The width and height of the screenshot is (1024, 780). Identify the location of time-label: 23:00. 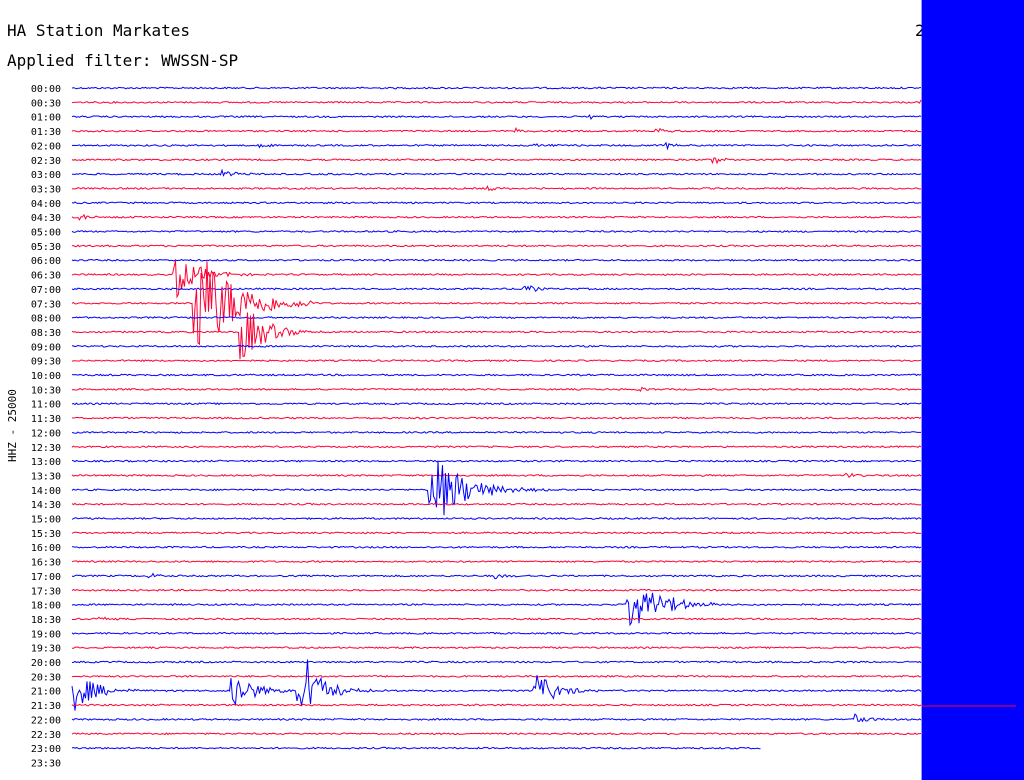
(46, 749).